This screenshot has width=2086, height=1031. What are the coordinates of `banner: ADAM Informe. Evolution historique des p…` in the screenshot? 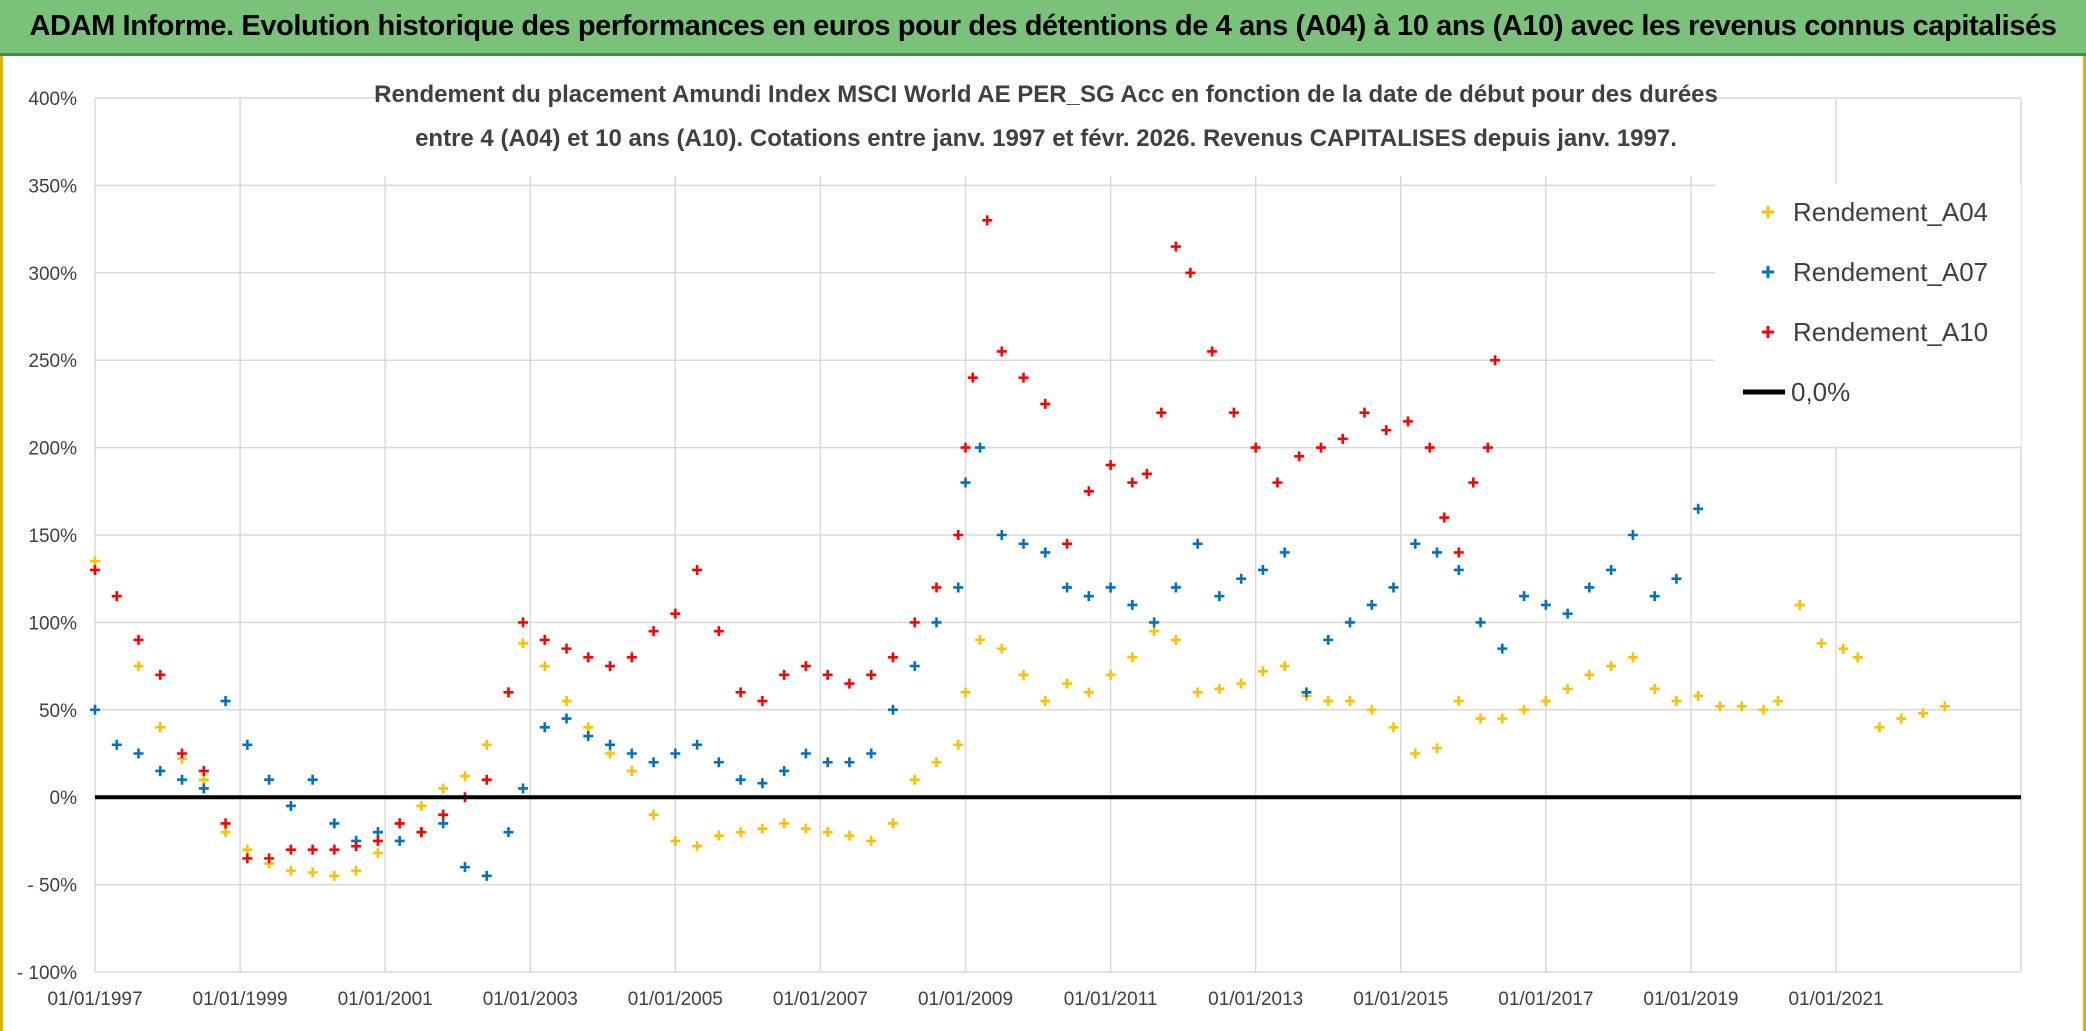 It's located at (1043, 28).